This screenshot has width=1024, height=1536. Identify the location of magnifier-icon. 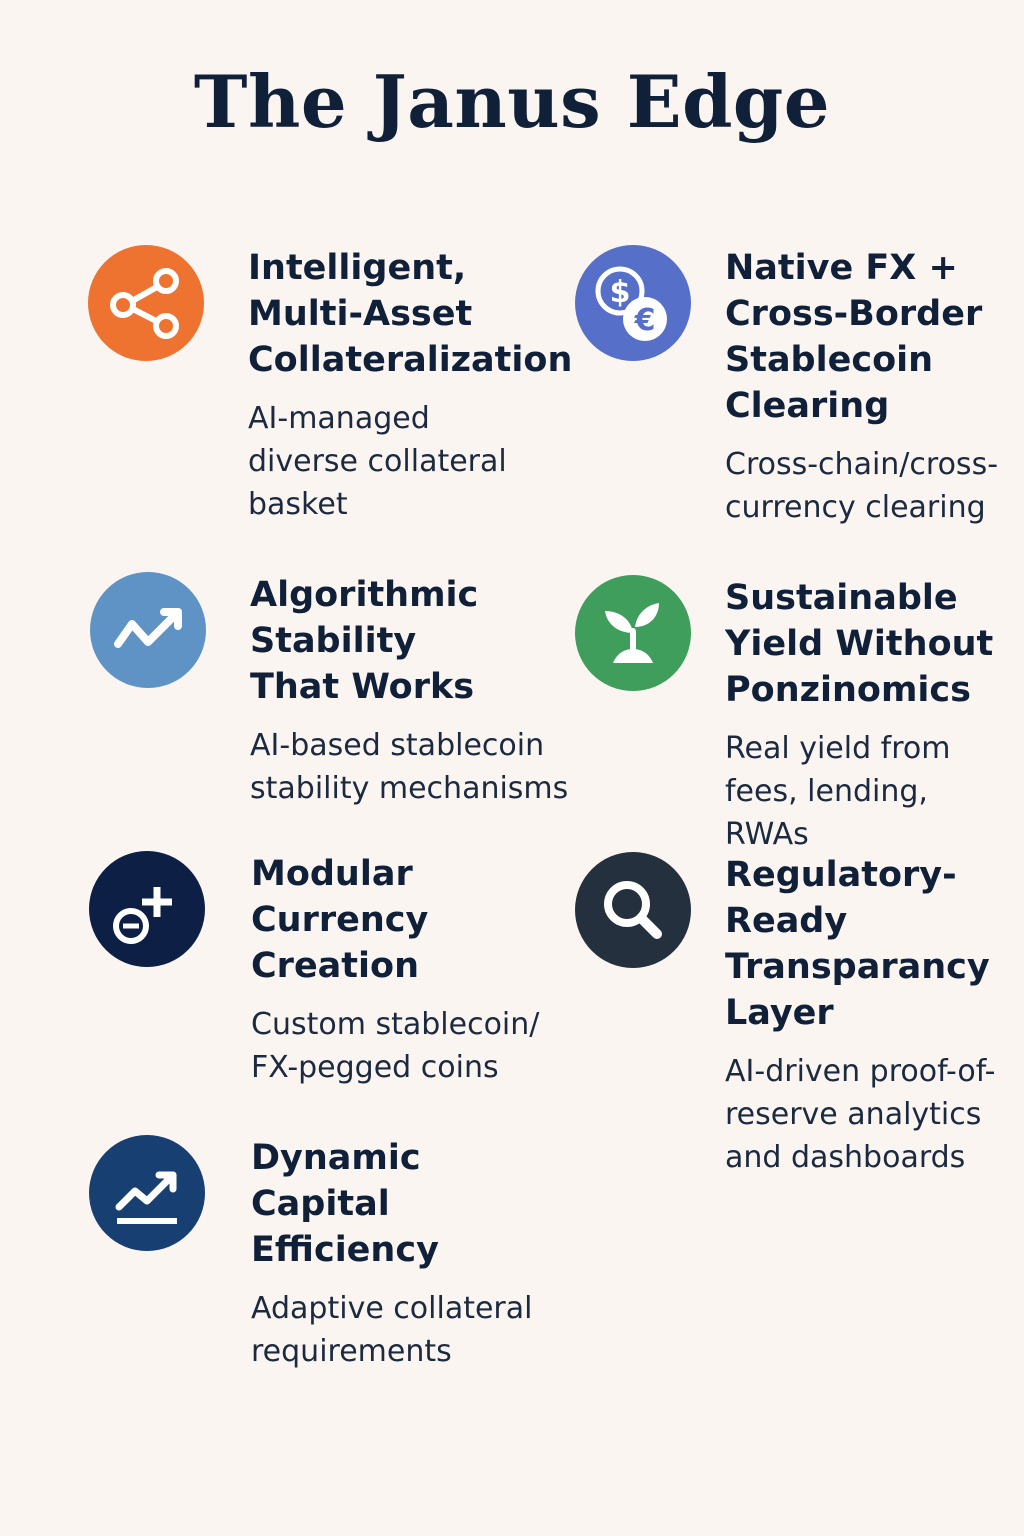
(633, 910).